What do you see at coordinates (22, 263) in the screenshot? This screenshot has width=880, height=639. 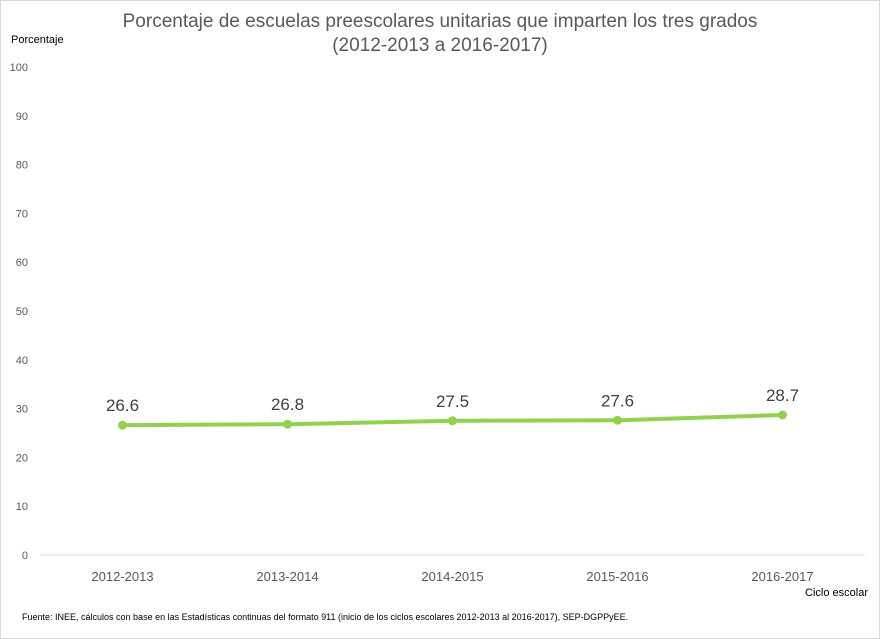 I see `y-tick-label: 60` at bounding box center [22, 263].